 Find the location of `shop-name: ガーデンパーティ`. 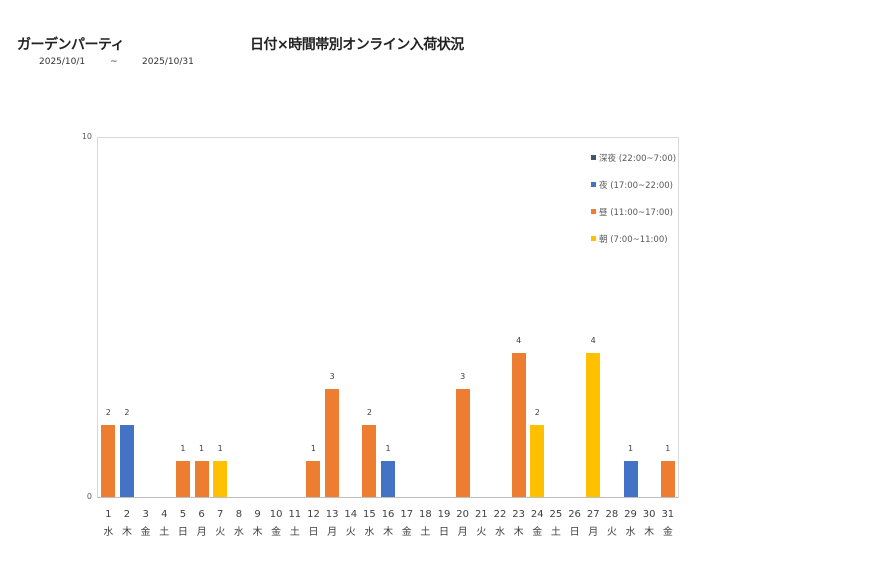

shop-name: ガーデンパーティ is located at coordinates (71, 45).